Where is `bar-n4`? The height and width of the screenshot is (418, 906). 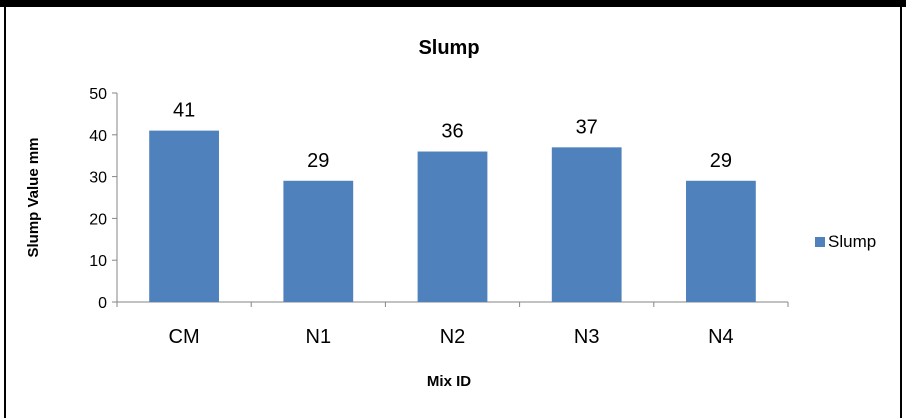 bar-n4 is located at coordinates (721, 241).